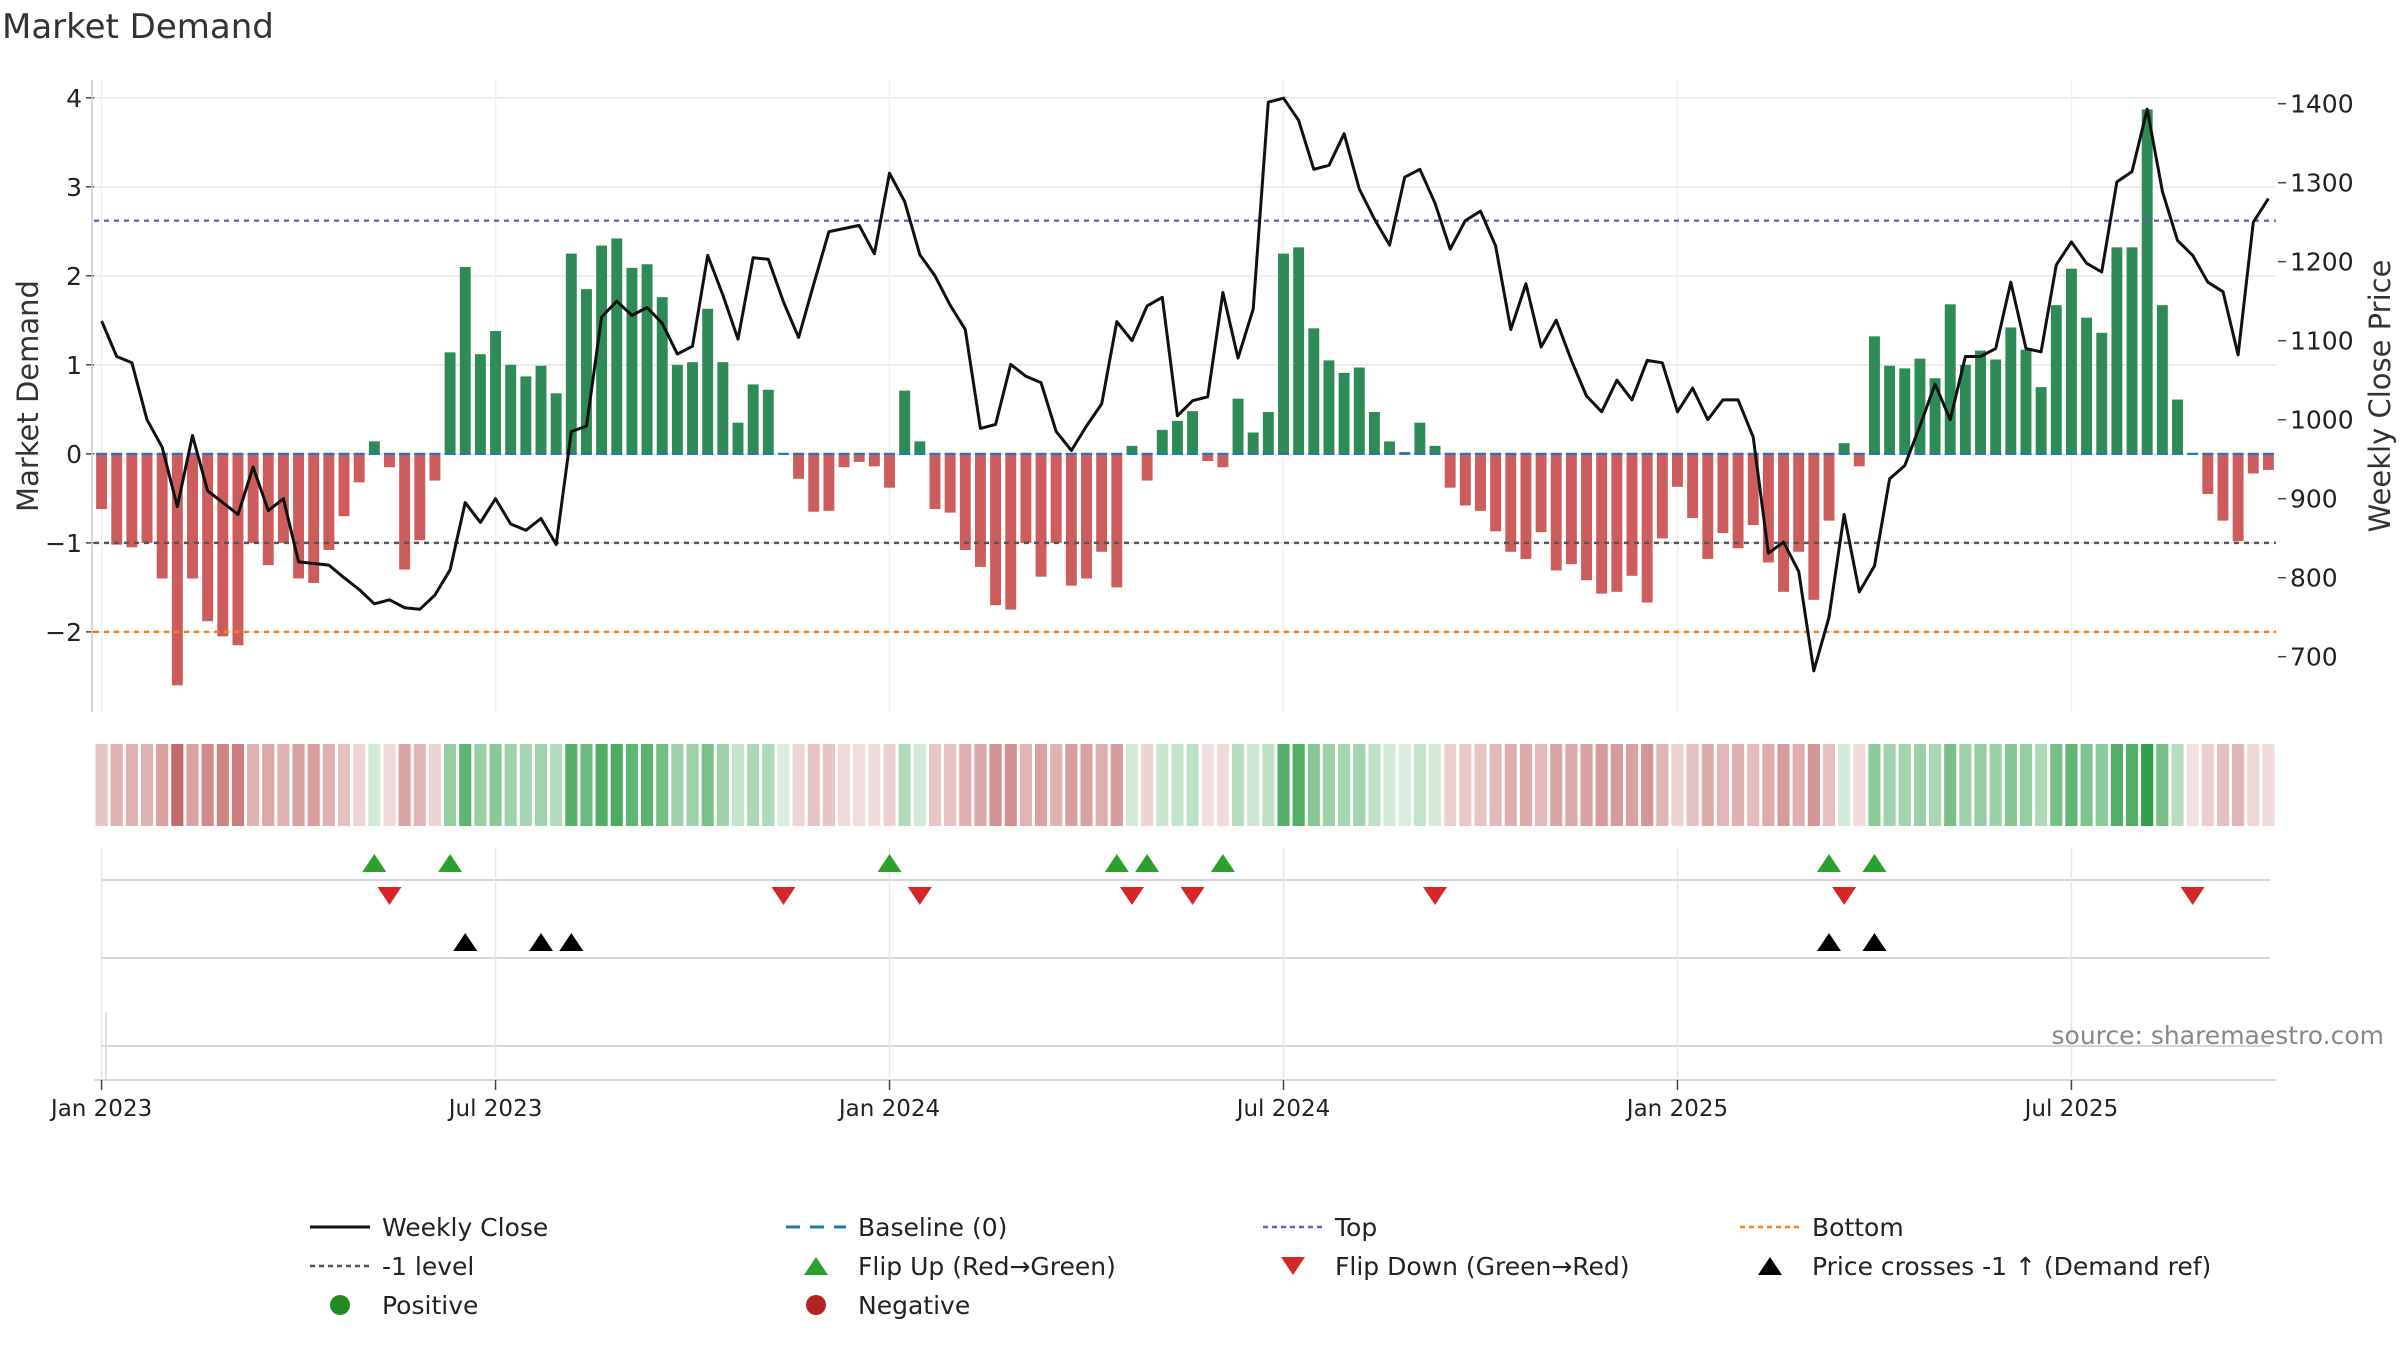 Image resolution: width=2400 pixels, height=1350 pixels. I want to click on y-left-tick-label: 1, so click(74, 365).